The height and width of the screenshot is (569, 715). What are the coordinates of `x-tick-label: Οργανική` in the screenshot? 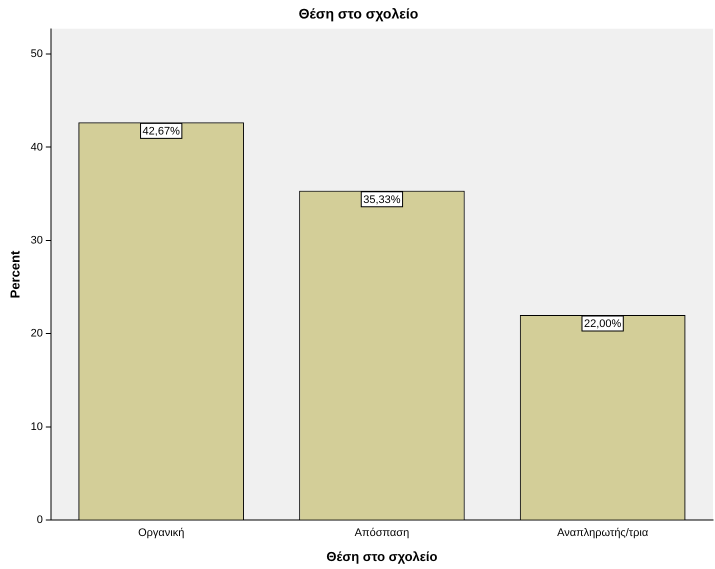 It's located at (161, 532).